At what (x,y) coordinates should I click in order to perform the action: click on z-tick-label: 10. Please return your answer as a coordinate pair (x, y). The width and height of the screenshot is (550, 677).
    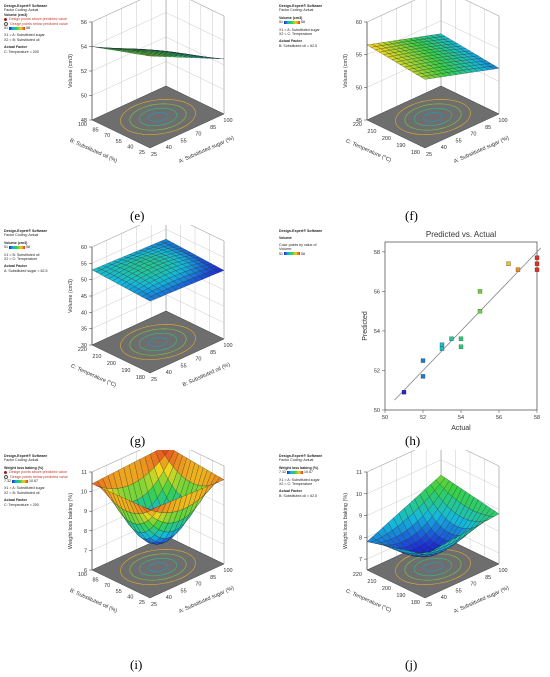
    Looking at the image, I should click on (359, 495).